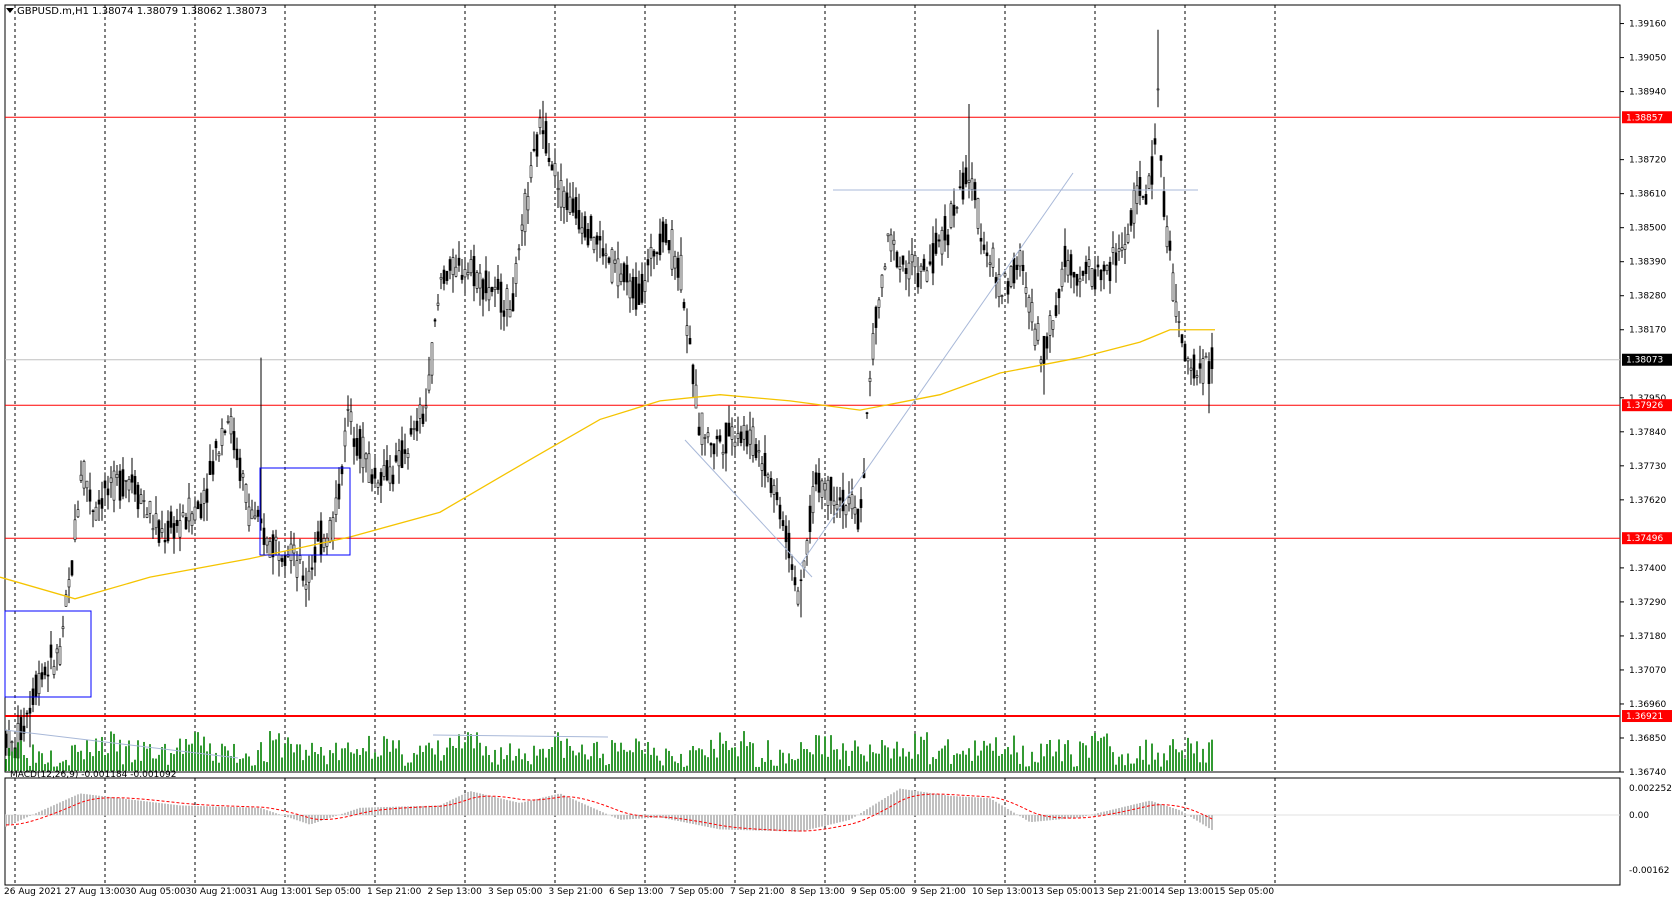 This screenshot has height=897, width=1673. What do you see at coordinates (515, 892) in the screenshot?
I see `time-axis-label: 3 Sep 05:00` at bounding box center [515, 892].